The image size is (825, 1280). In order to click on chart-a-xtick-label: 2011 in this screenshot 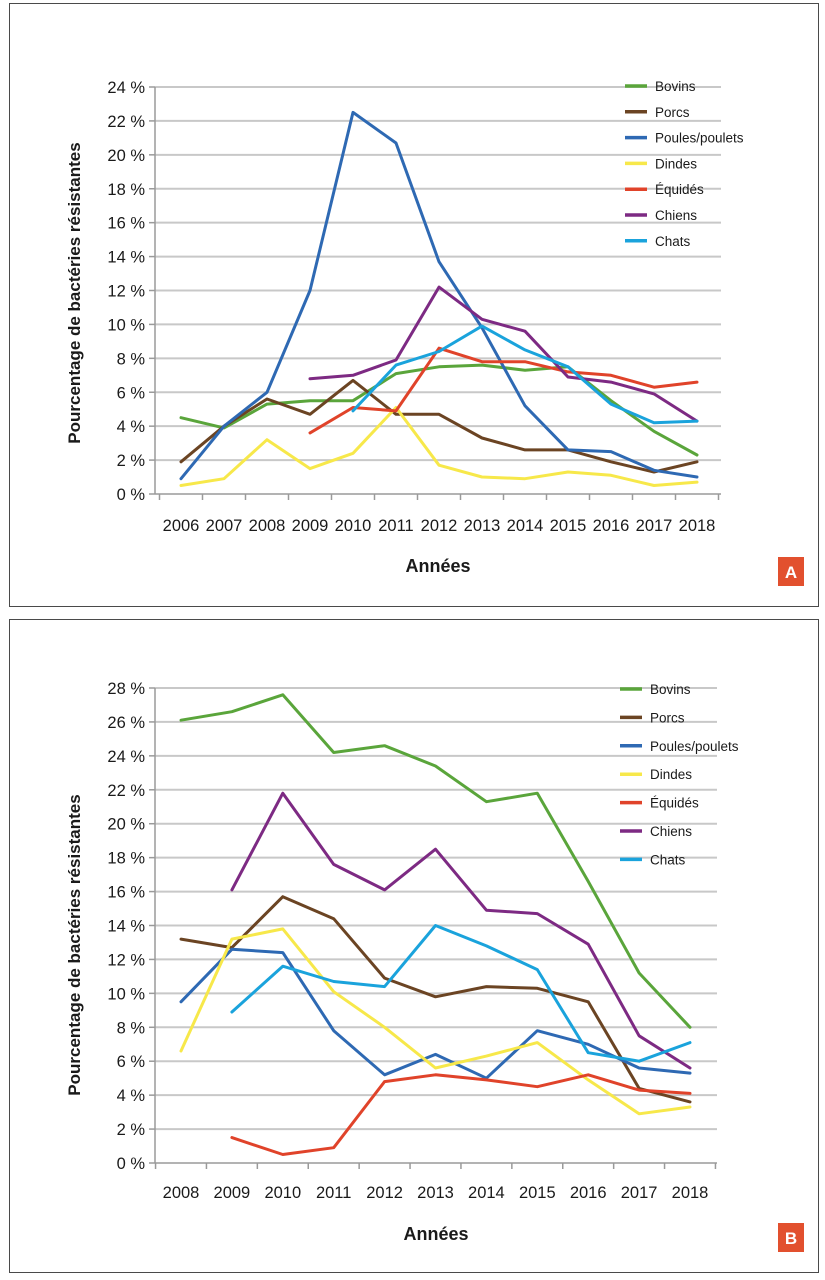, I will do `click(395, 526)`.